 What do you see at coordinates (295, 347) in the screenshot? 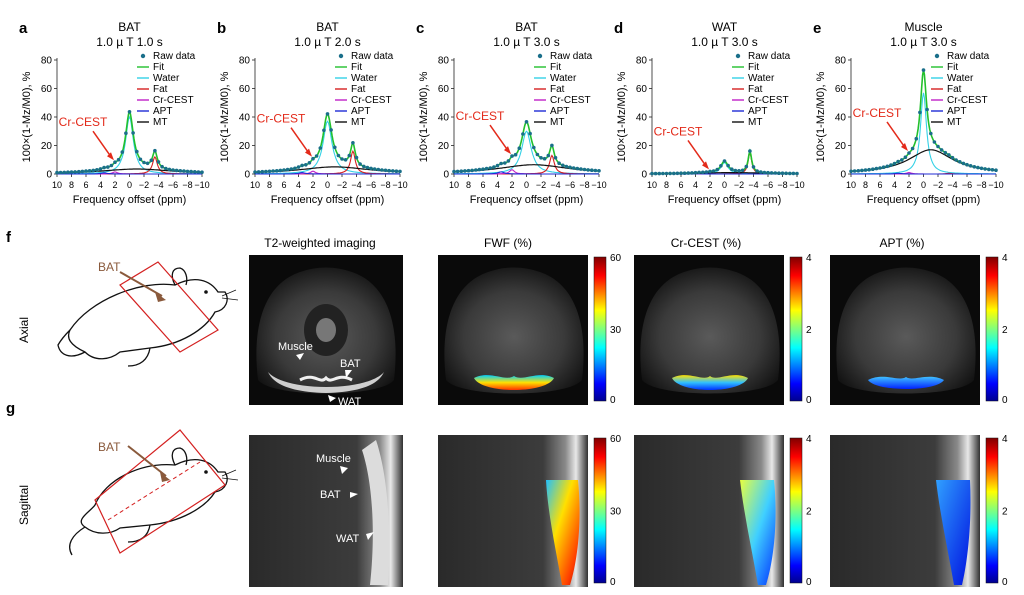
I see `axial-muscle-label: Muscle` at bounding box center [295, 347].